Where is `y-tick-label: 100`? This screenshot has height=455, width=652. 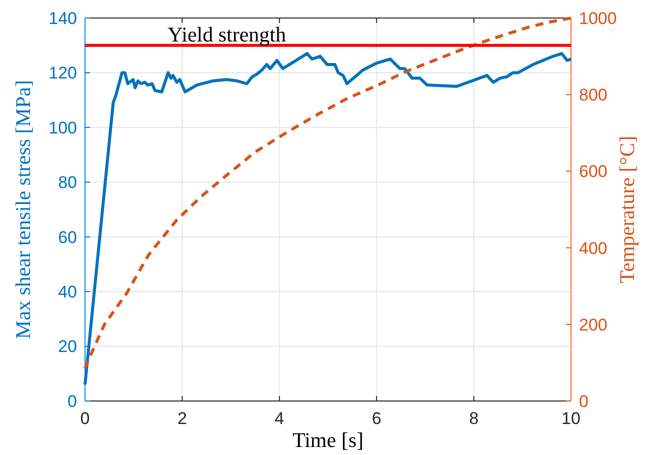 y-tick-label: 100 is located at coordinates (62, 128).